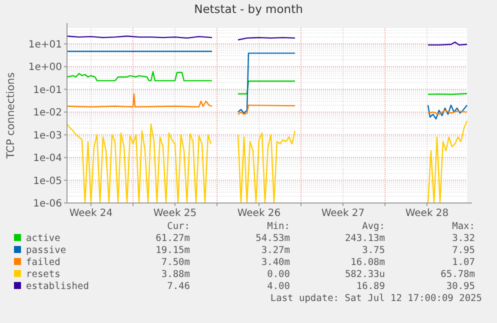  What do you see at coordinates (463, 238) in the screenshot?
I see `text: 3.32` at bounding box center [463, 238].